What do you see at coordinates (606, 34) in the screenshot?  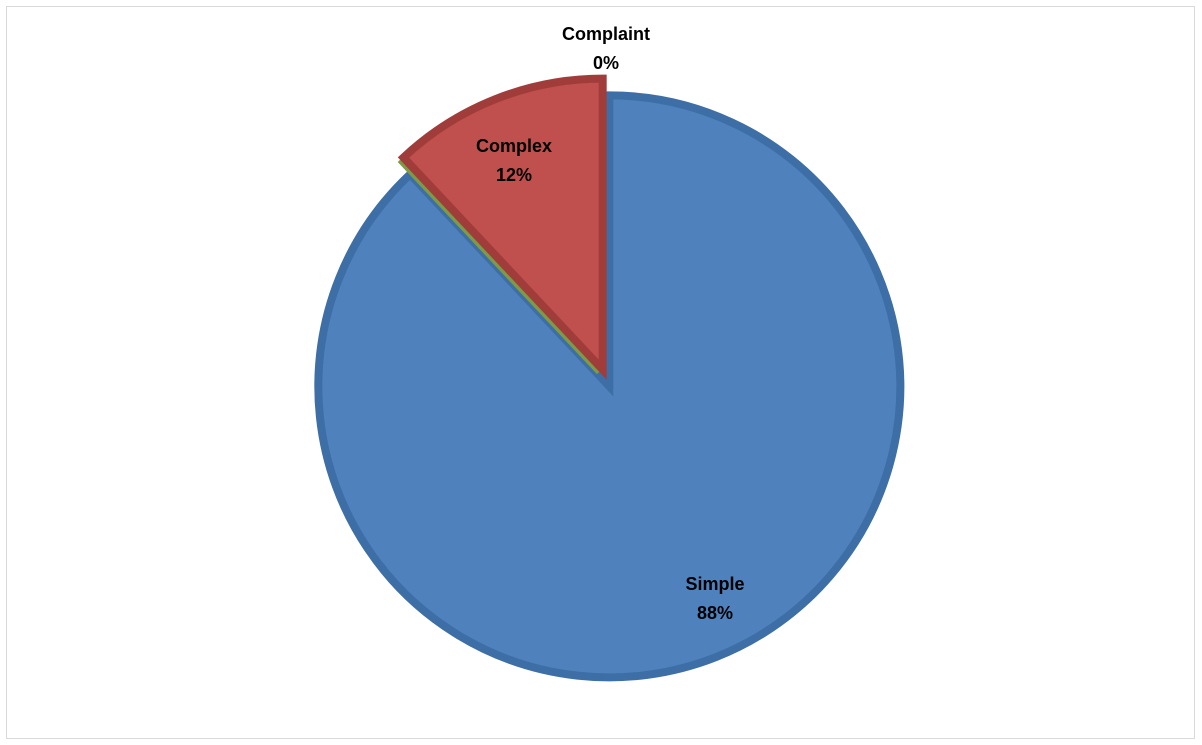 I see `slice-label-name-complaint: Complaint` at bounding box center [606, 34].